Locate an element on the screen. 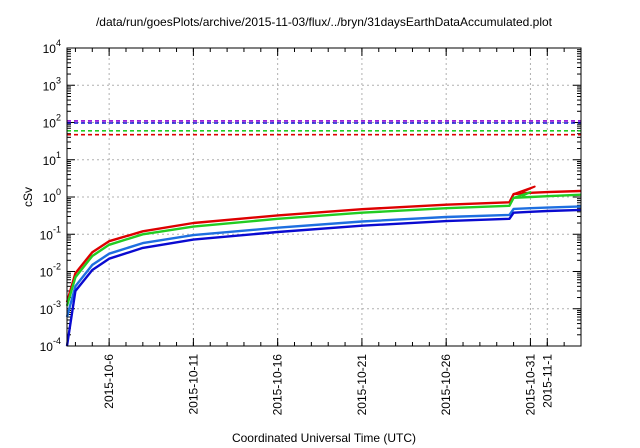 Image resolution: width=640 pixels, height=448 pixels. y-tick-label: 10⁻³ is located at coordinates (50, 308).